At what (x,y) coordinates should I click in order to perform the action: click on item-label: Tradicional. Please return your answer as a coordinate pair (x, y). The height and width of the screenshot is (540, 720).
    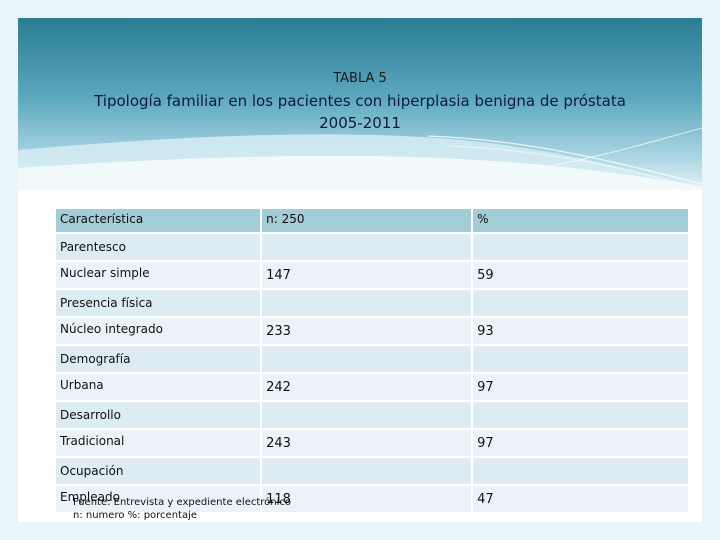
    Looking at the image, I should click on (158, 443).